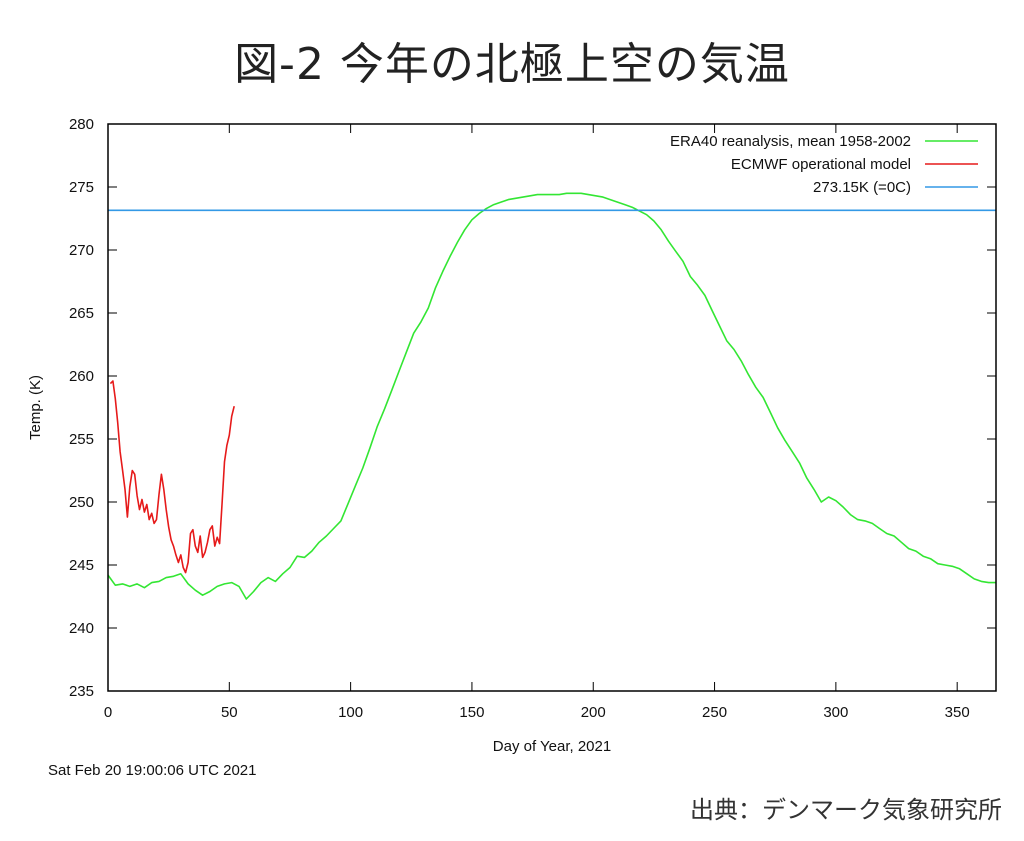 This screenshot has width=1024, height=841. Describe the element at coordinates (81, 691) in the screenshot. I see `y-tick-label: 235` at that location.